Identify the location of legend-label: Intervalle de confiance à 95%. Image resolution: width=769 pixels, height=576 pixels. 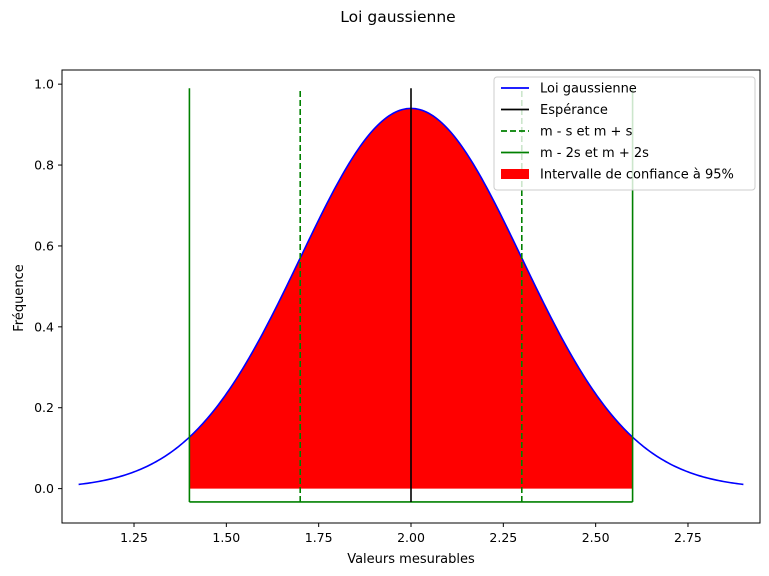
(637, 175).